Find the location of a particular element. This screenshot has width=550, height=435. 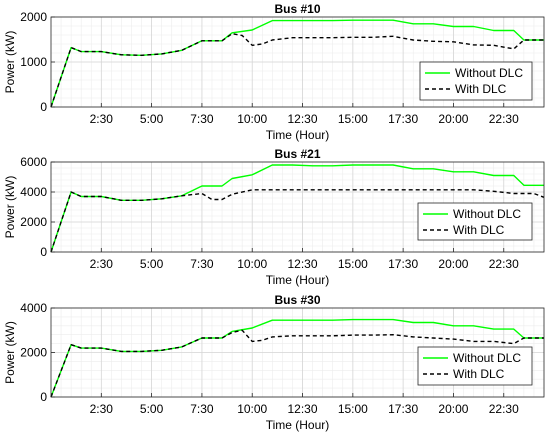

y-tick-label: 6000 is located at coordinates (33, 162).